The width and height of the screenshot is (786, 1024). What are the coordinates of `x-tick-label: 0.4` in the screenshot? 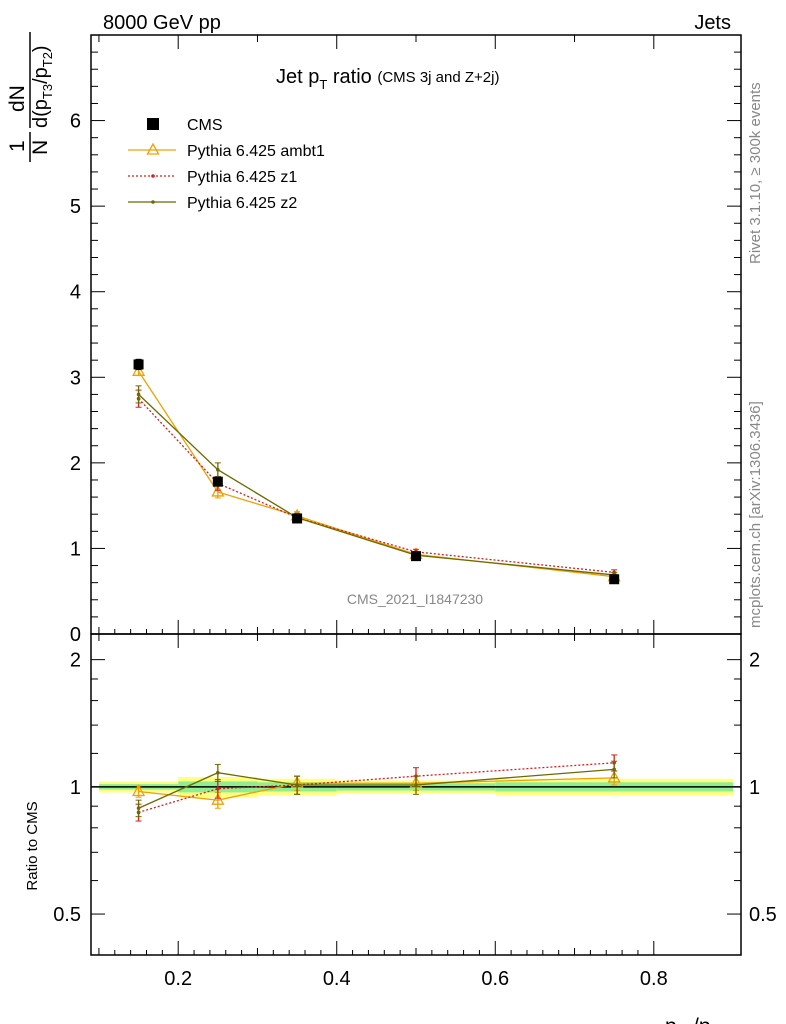 It's located at (337, 979).